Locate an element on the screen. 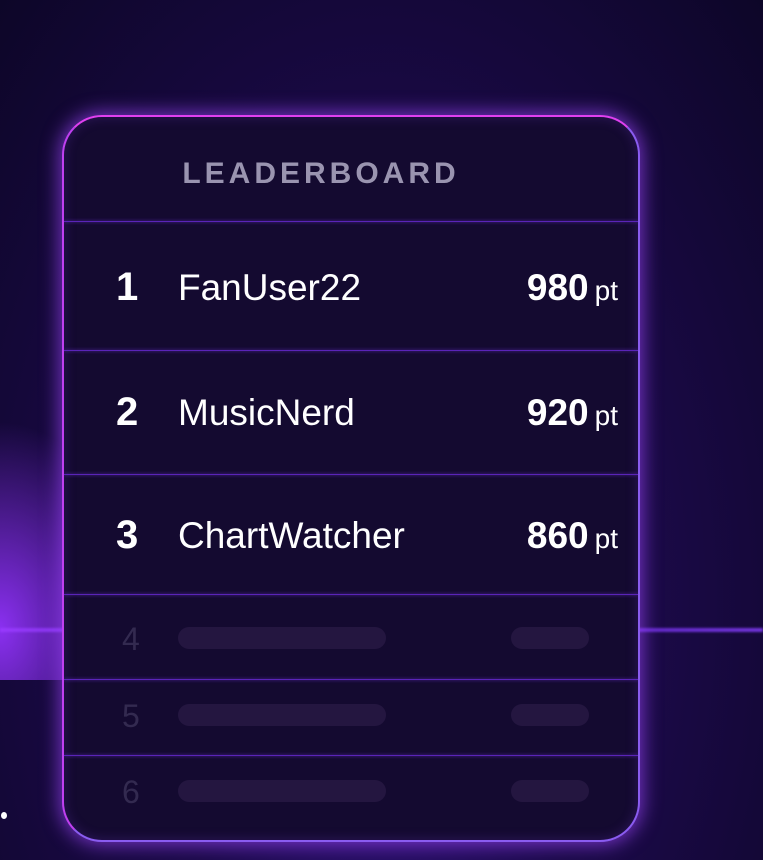 Image resolution: width=763 pixels, height=860 pixels. score-value: 860 is located at coordinates (557, 535).